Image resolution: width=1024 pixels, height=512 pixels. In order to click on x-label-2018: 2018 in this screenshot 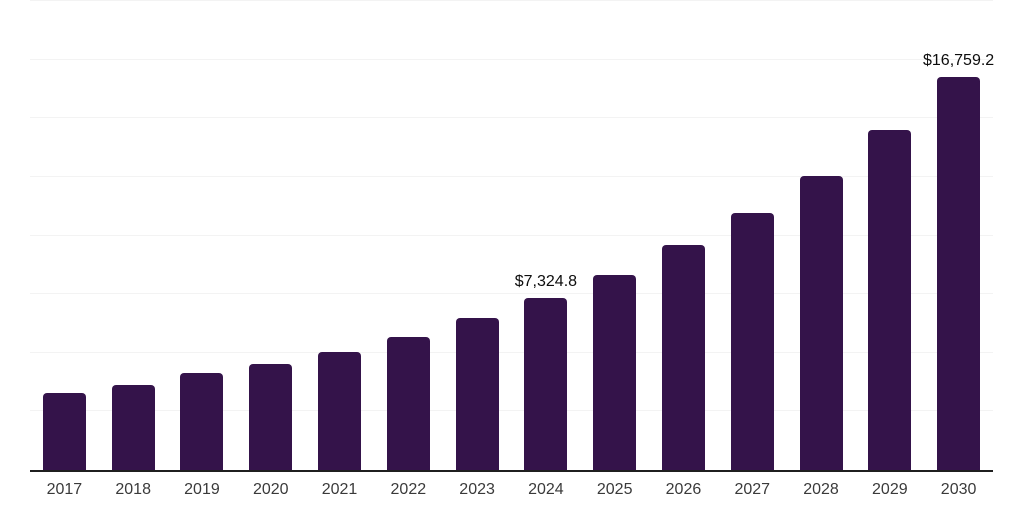, I will do `click(133, 489)`.